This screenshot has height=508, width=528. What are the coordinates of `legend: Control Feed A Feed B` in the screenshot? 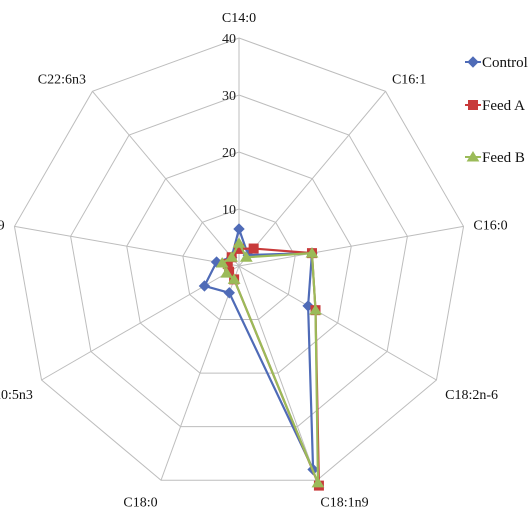 It's located at (496, 110).